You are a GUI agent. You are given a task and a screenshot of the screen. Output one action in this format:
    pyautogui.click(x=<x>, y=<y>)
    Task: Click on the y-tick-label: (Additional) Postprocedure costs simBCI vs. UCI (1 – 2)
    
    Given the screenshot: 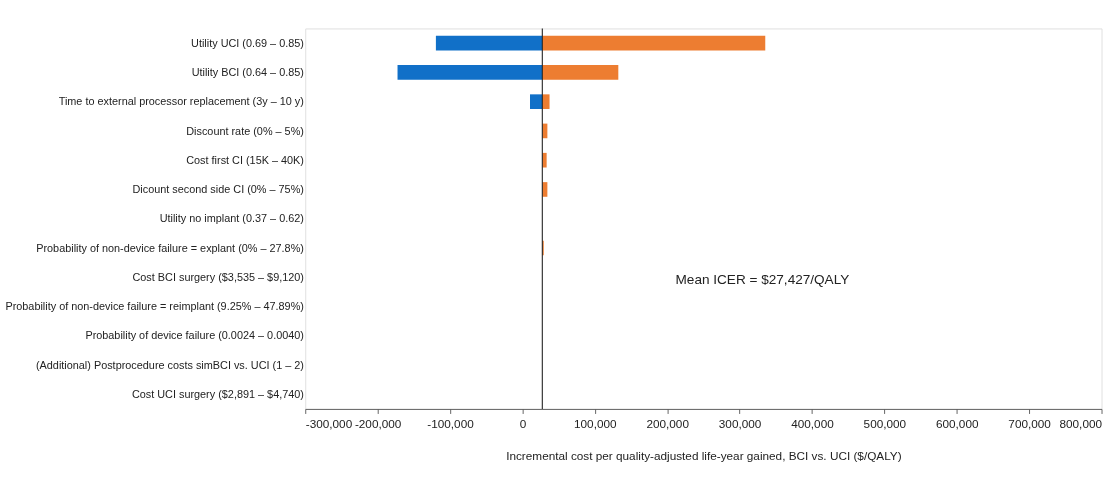 What is the action you would take?
    pyautogui.click(x=169, y=364)
    